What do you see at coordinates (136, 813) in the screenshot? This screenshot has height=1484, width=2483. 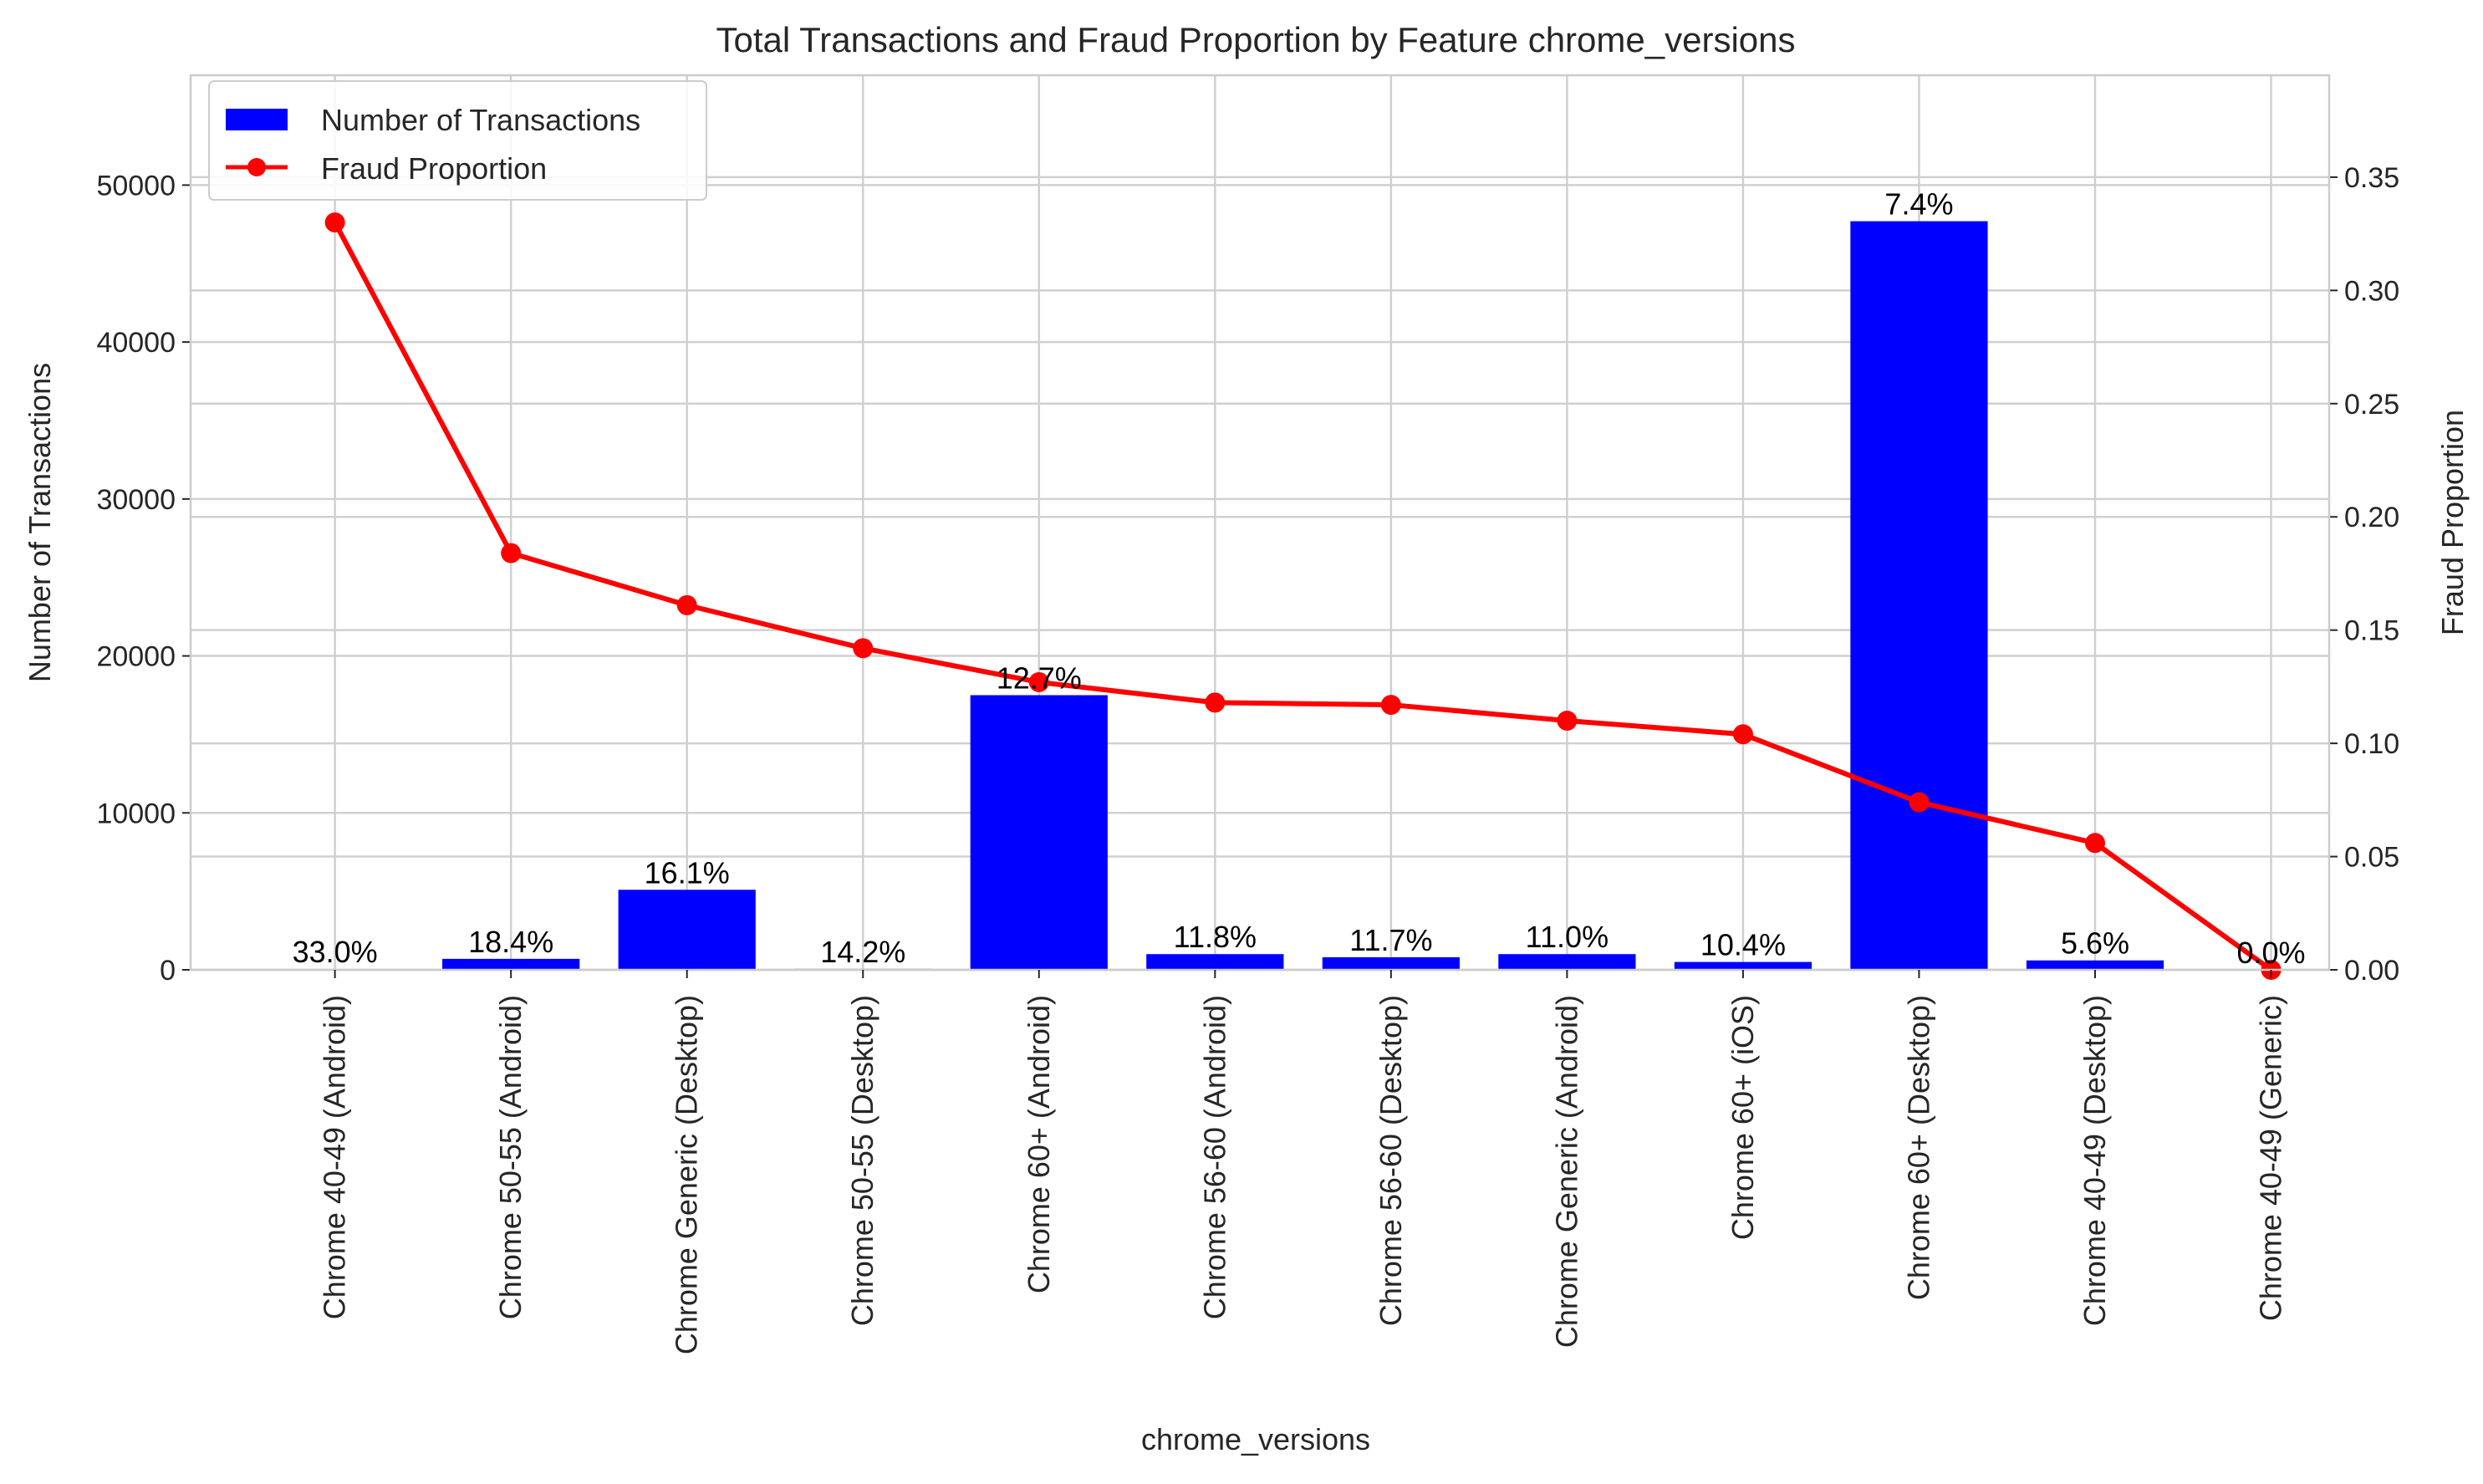 I see `y-tick-label: 10000` at bounding box center [136, 813].